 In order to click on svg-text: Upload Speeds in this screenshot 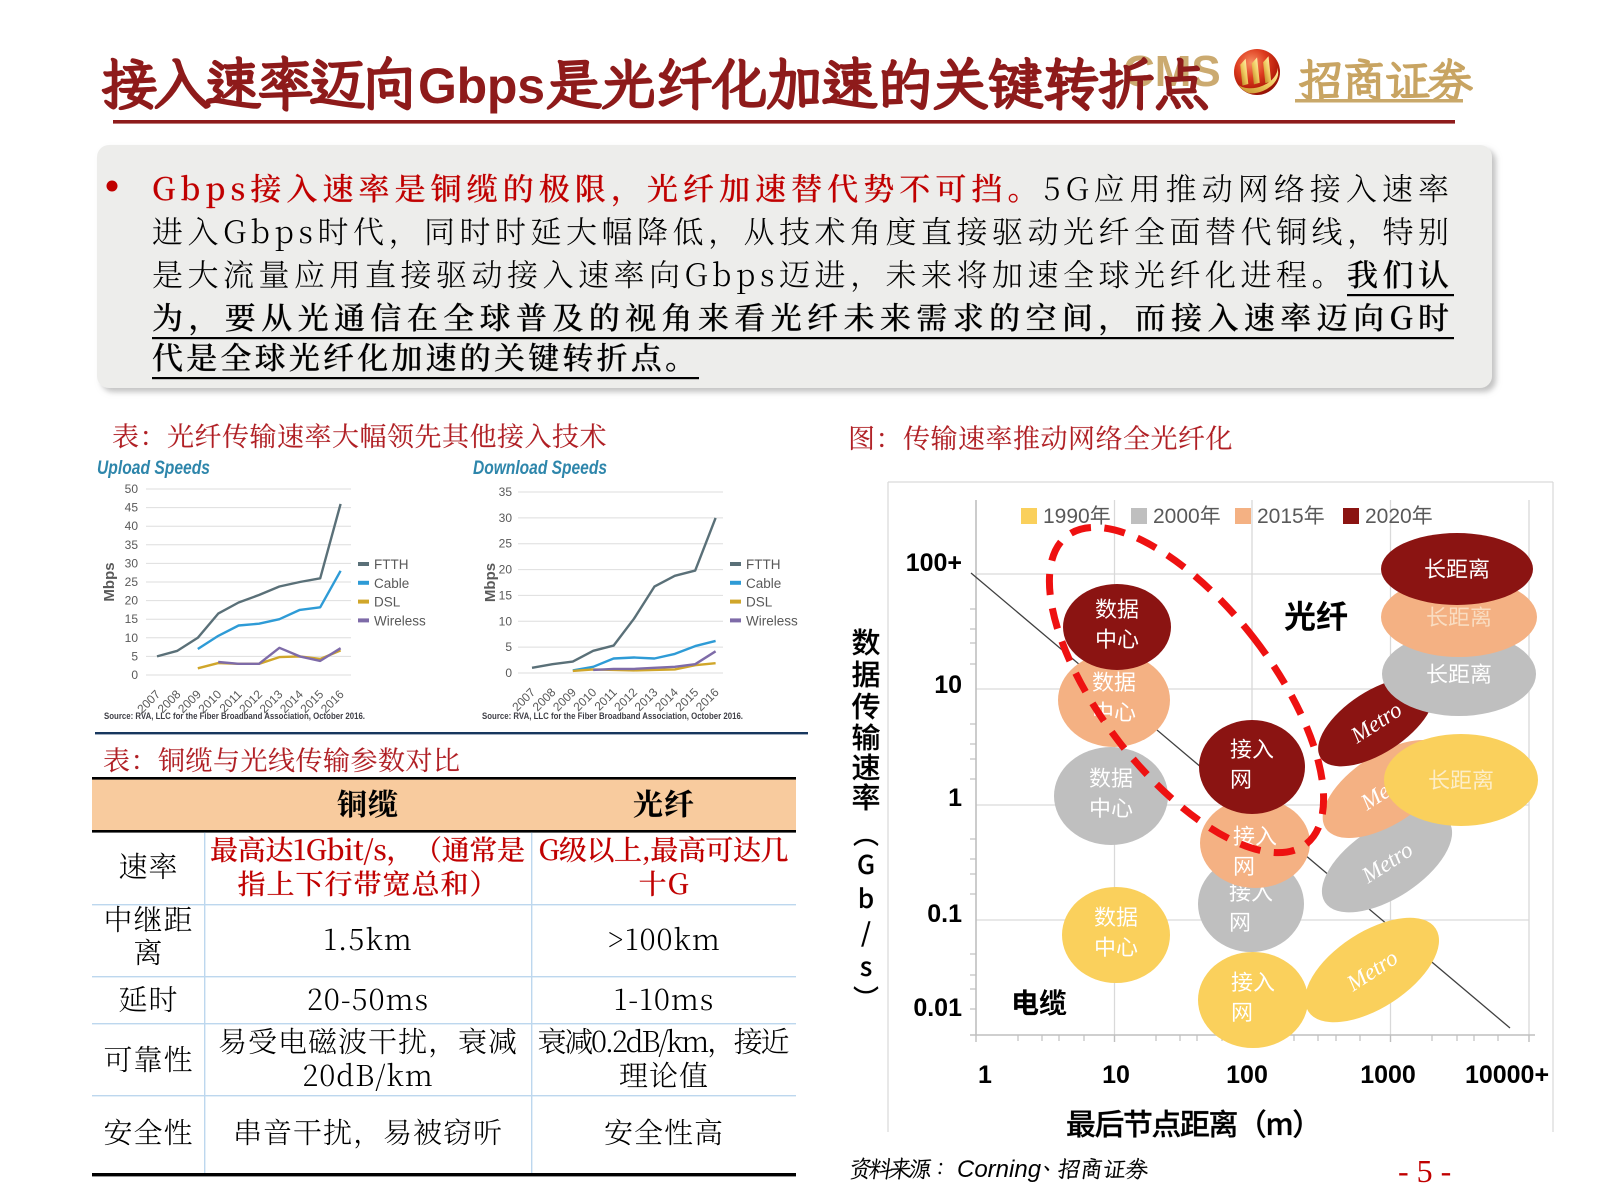, I will do `click(153, 468)`.